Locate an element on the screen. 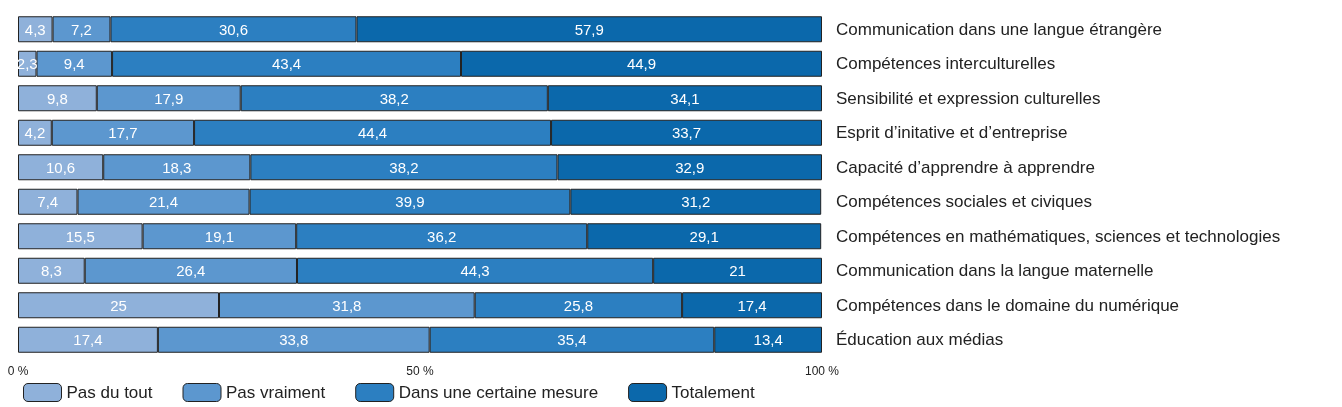 This screenshot has height=407, width=1342. data-label: 25 is located at coordinates (118, 305).